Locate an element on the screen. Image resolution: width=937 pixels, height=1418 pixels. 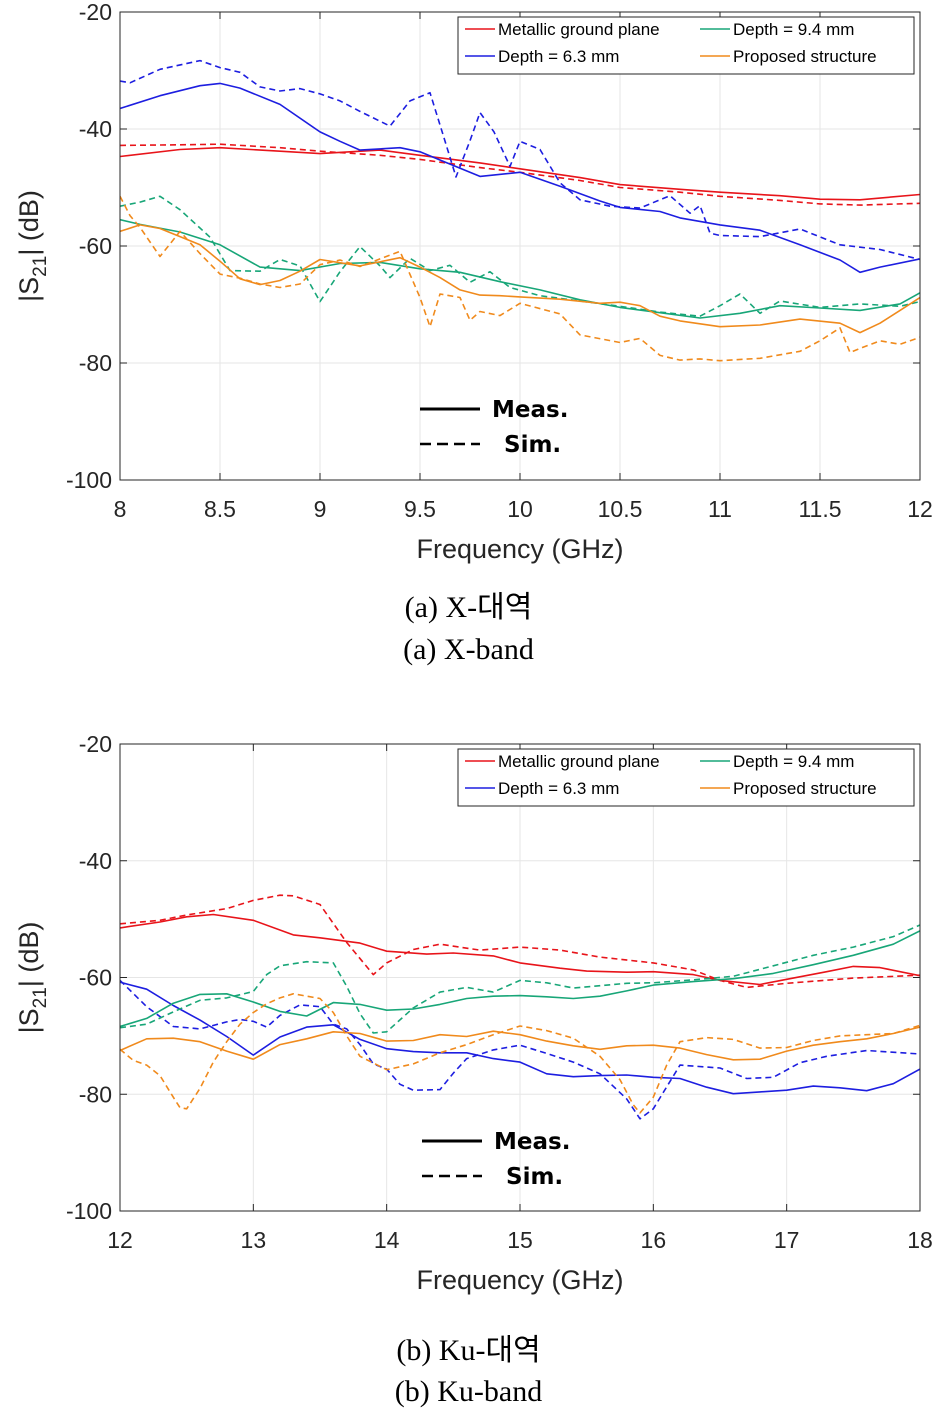
x-tick-label: 9 is located at coordinates (320, 509).